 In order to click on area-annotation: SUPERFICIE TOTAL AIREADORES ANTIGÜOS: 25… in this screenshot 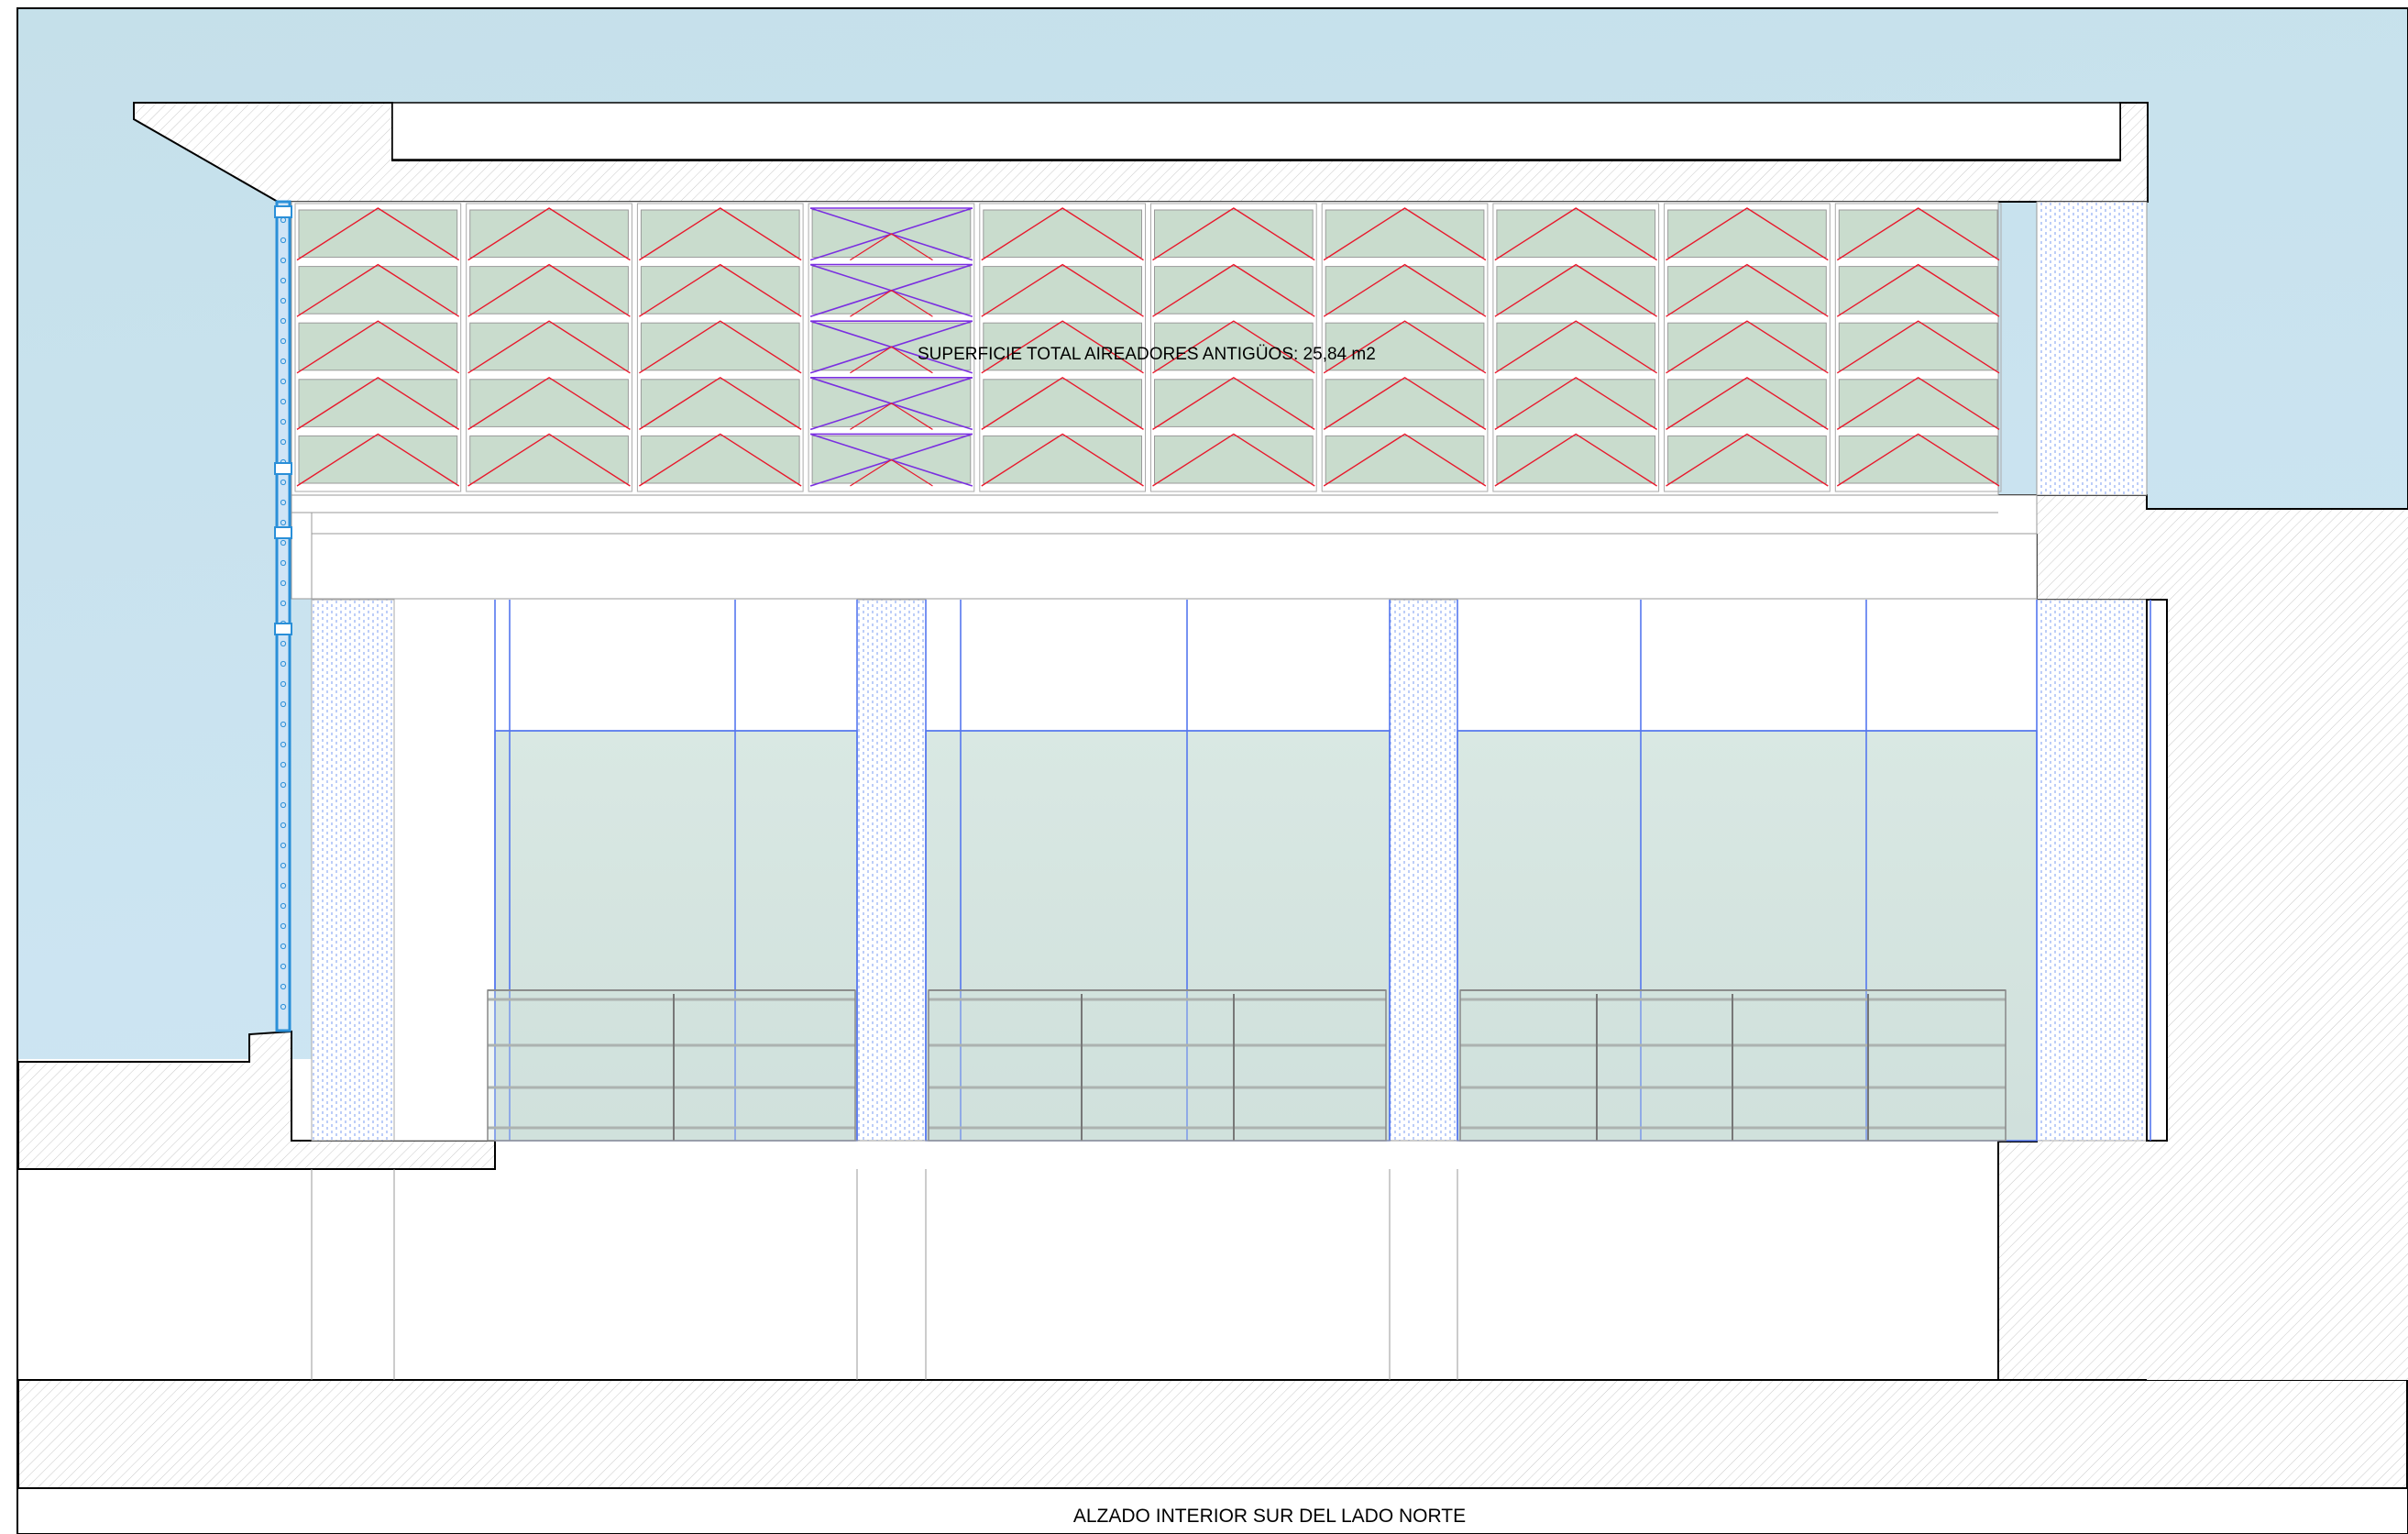, I will do `click(1147, 355)`.